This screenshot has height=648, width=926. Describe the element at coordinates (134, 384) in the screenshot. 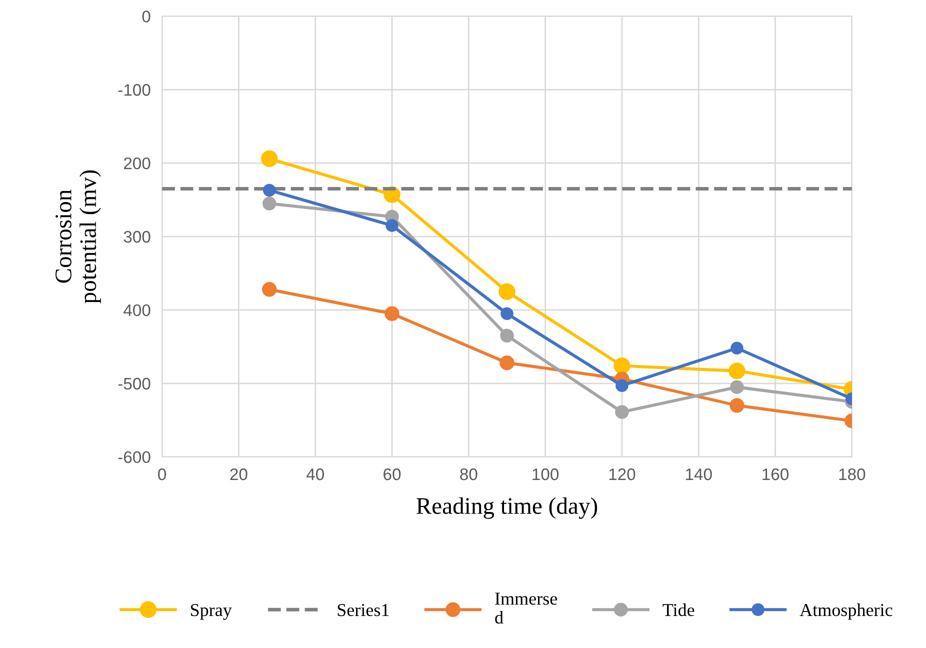

I see `y-tick-label: -500` at that location.